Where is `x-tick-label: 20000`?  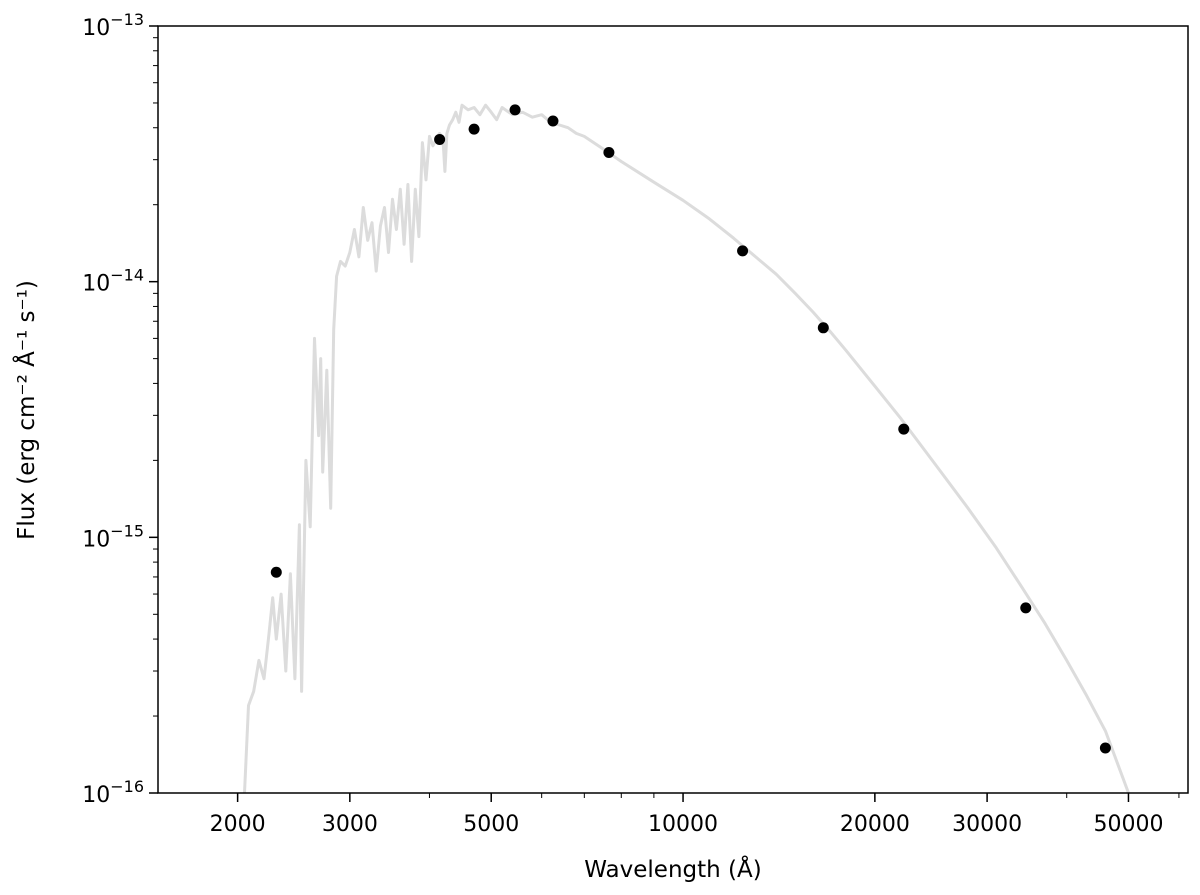 x-tick-label: 20000 is located at coordinates (875, 824).